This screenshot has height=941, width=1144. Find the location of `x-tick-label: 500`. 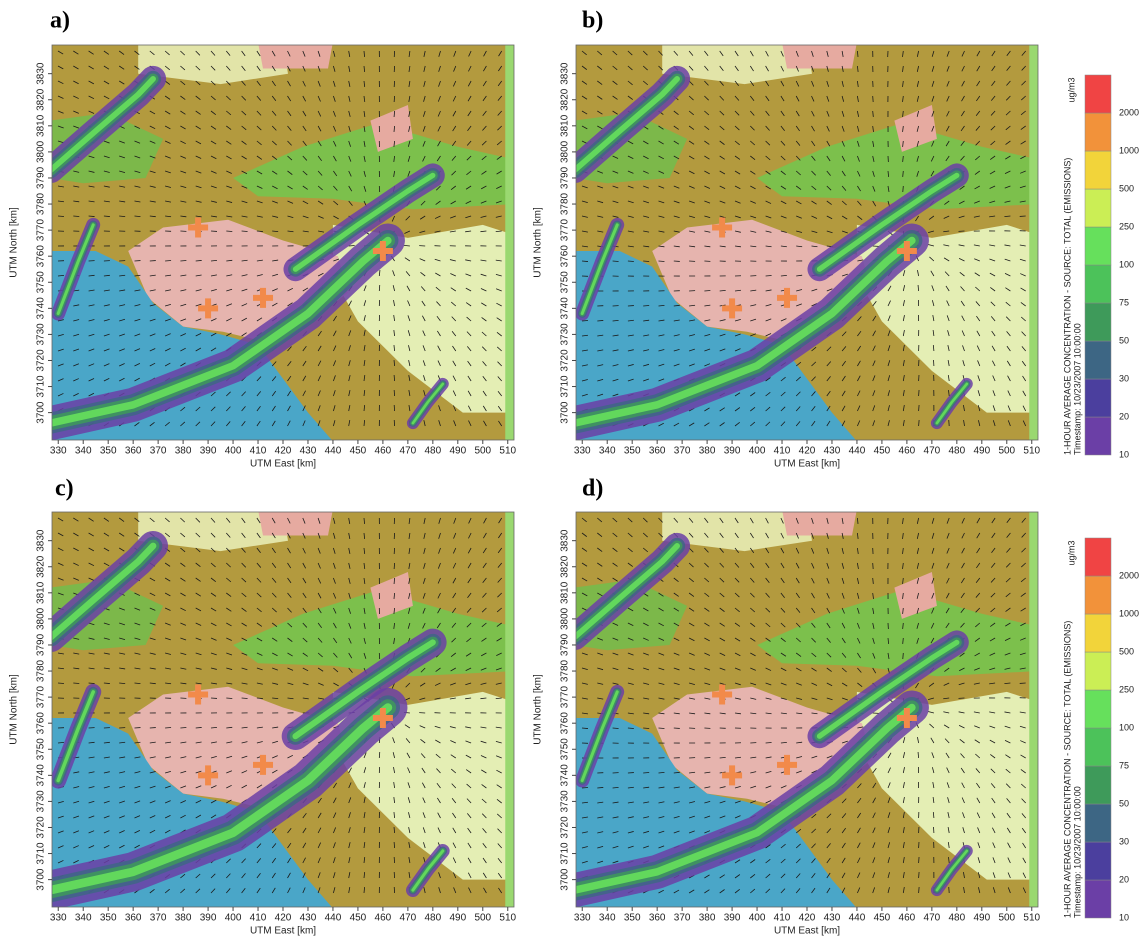

x-tick-label: 500 is located at coordinates (1006, 451).